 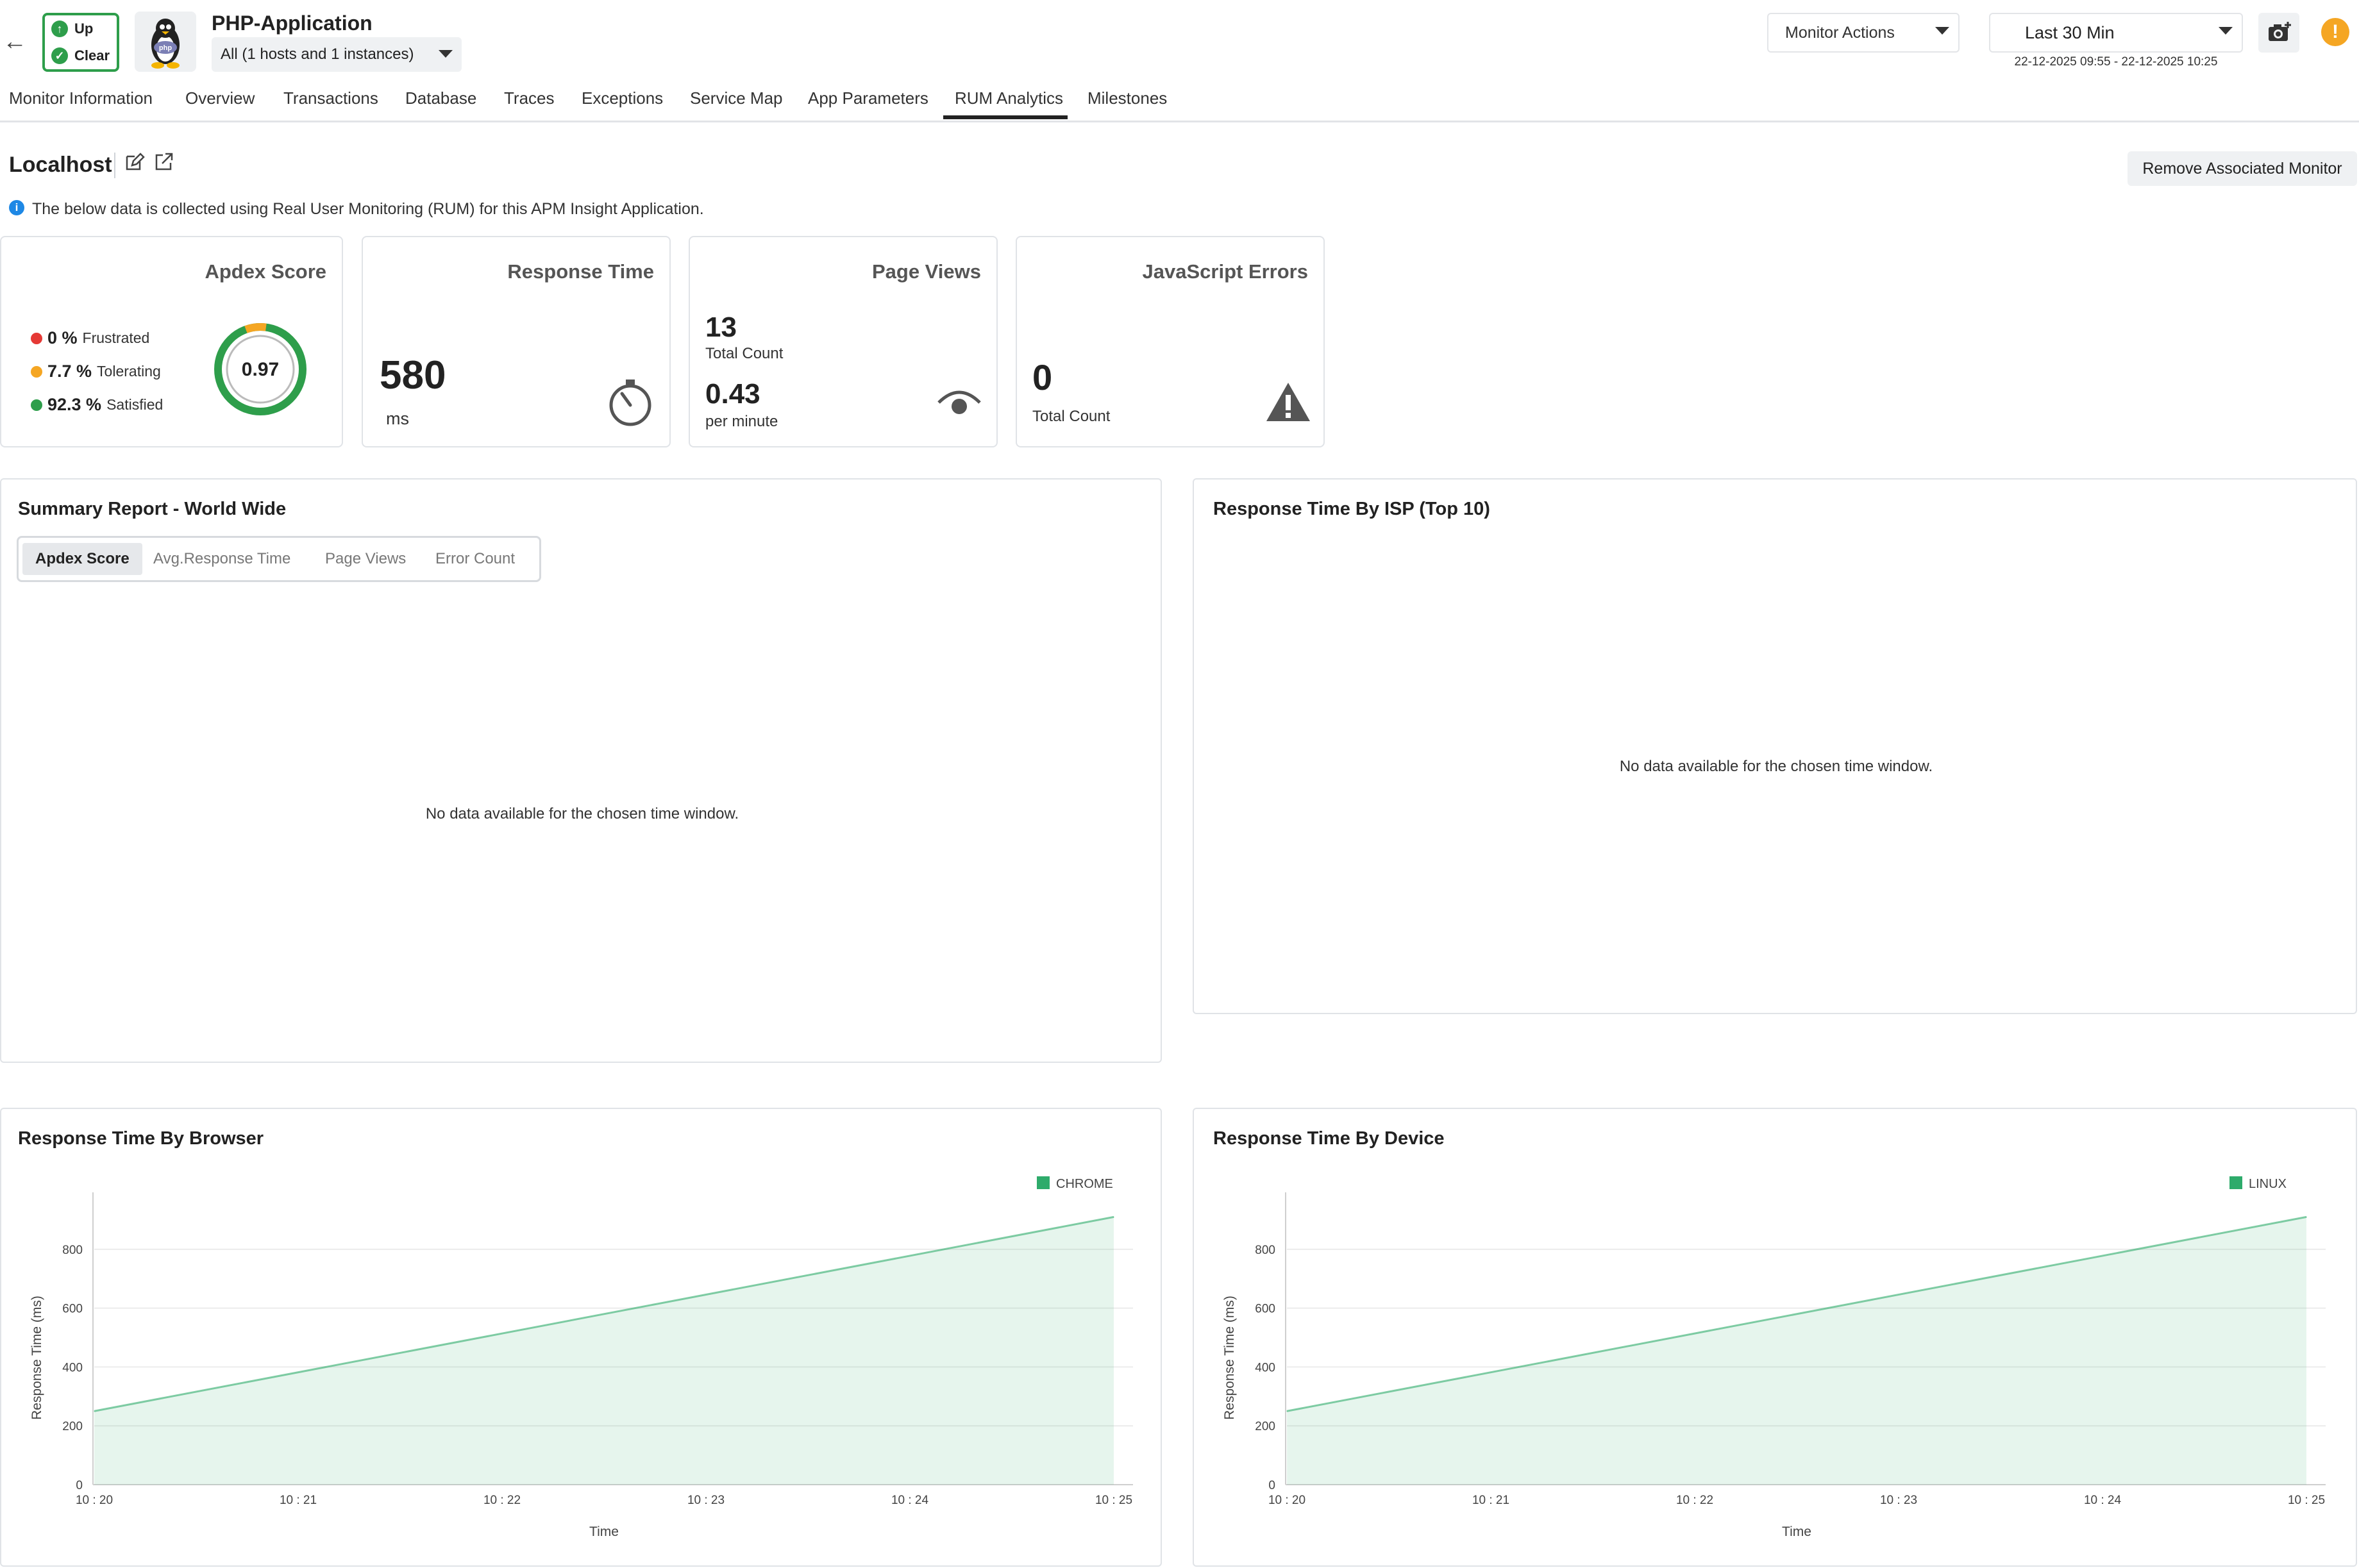 I want to click on tab-overview: Overview, so click(x=220, y=98).